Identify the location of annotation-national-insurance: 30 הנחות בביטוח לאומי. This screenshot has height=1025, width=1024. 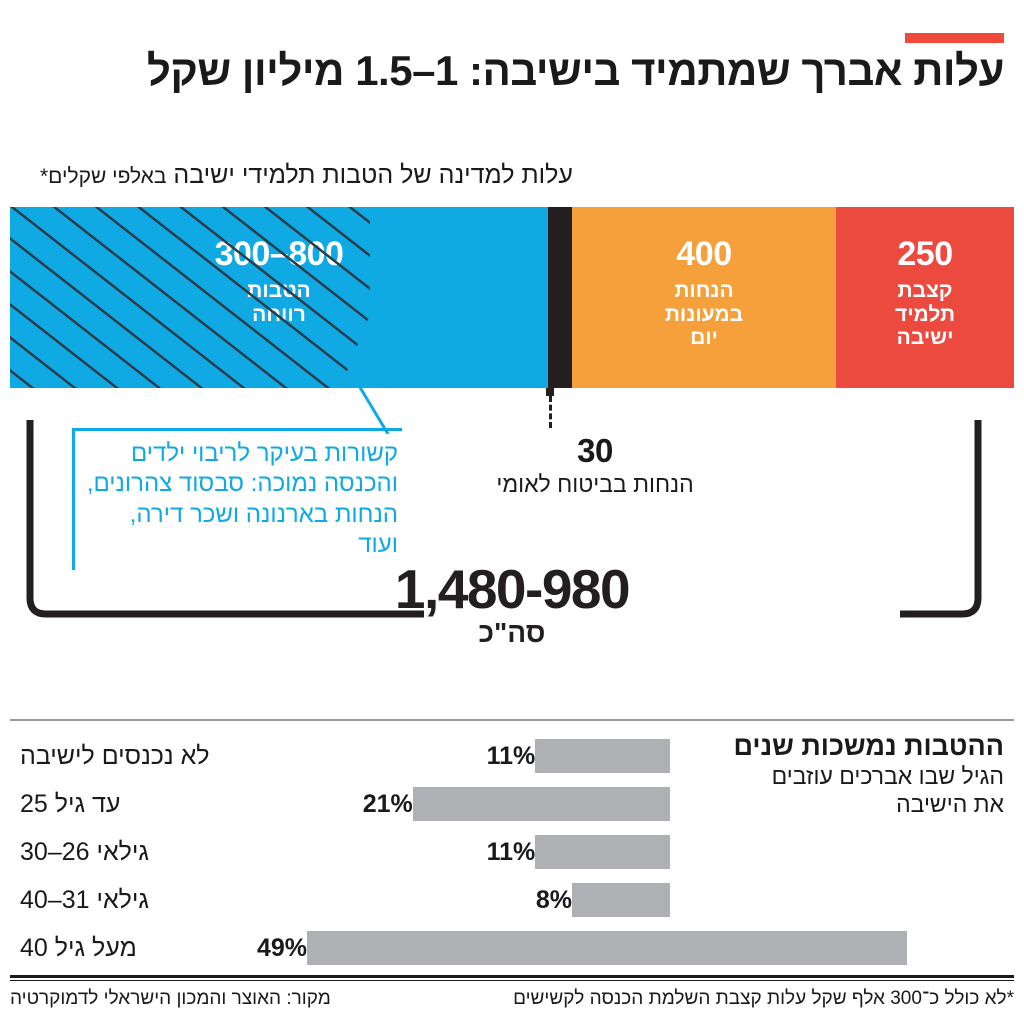
(595, 464).